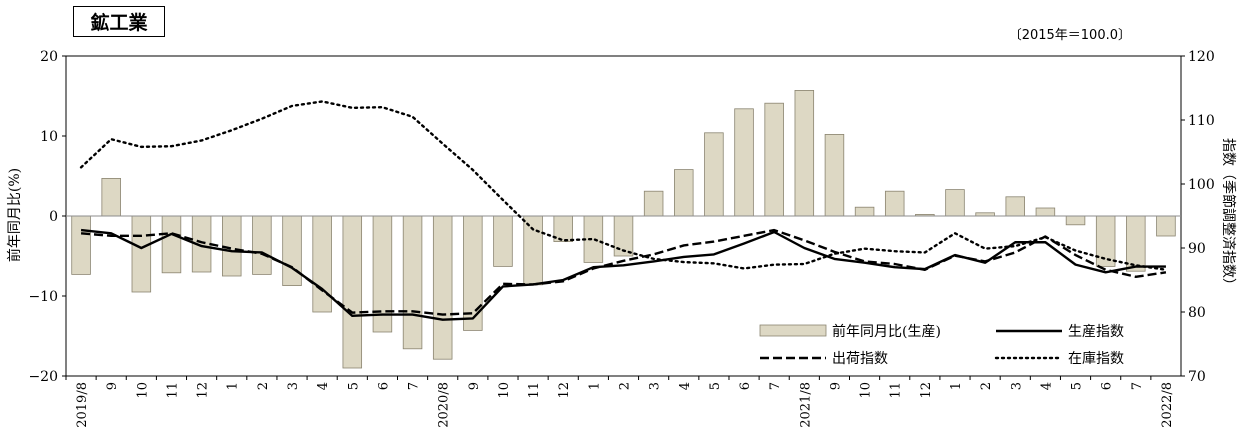 Image resolution: width=1244 pixels, height=446 pixels. Describe the element at coordinates (886, 331) in the screenshot. I see `legend-label: 前年同月比(生産)` at that location.